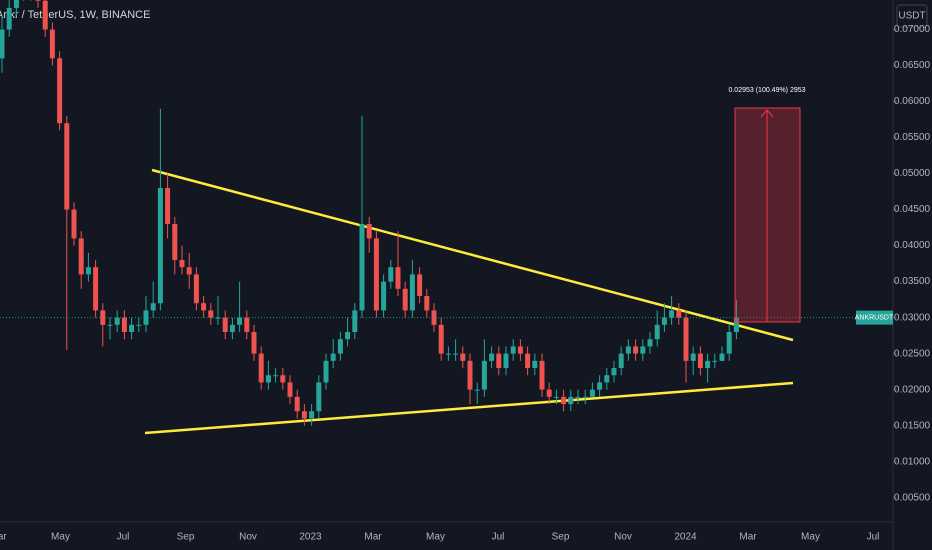 The height and width of the screenshot is (550, 932). I want to click on x-tick-label: Nov, so click(248, 537).